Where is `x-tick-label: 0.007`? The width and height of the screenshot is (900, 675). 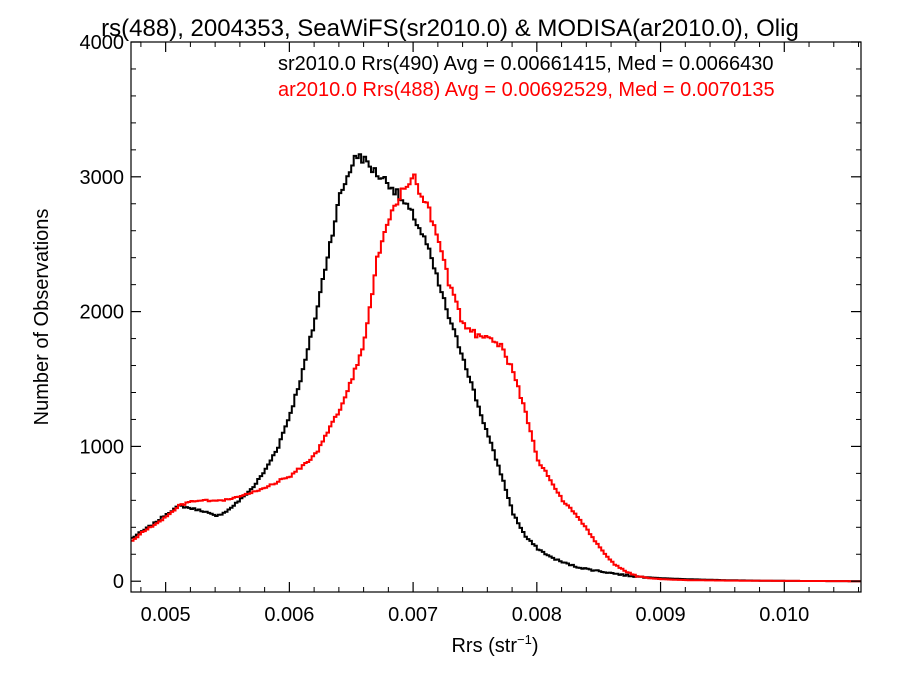 x-tick-label: 0.007 is located at coordinates (413, 615).